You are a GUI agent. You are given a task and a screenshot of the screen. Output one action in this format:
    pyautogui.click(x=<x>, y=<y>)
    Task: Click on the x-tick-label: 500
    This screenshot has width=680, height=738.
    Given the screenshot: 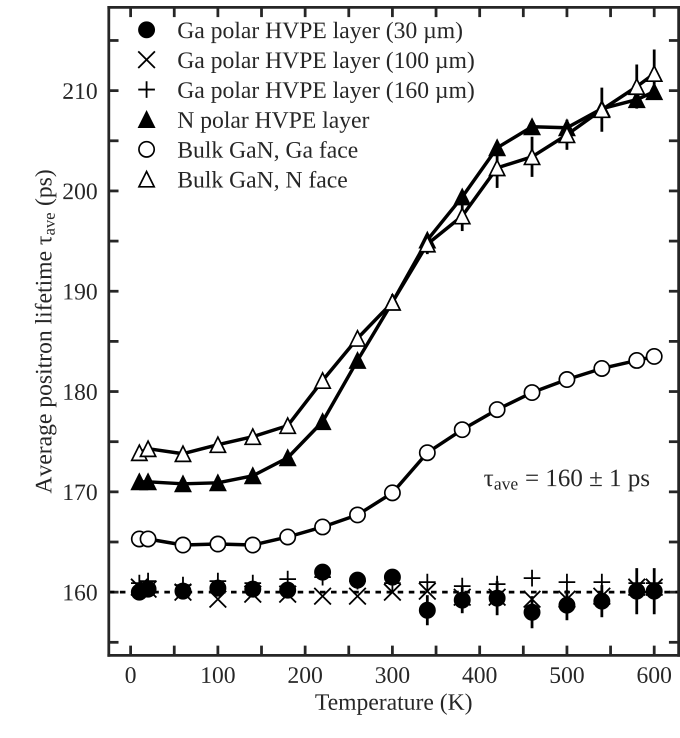 What is the action you would take?
    pyautogui.click(x=567, y=675)
    